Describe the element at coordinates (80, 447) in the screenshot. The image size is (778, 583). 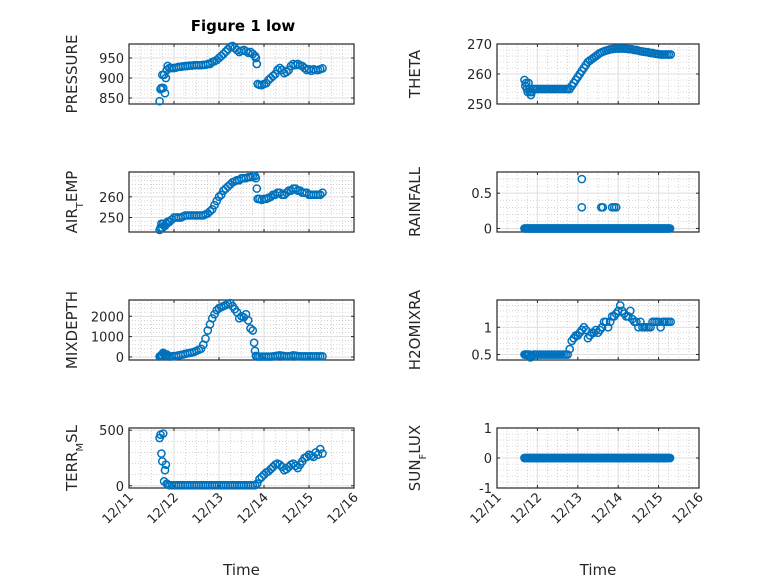
I see `y-axis-label-sub: M` at that location.